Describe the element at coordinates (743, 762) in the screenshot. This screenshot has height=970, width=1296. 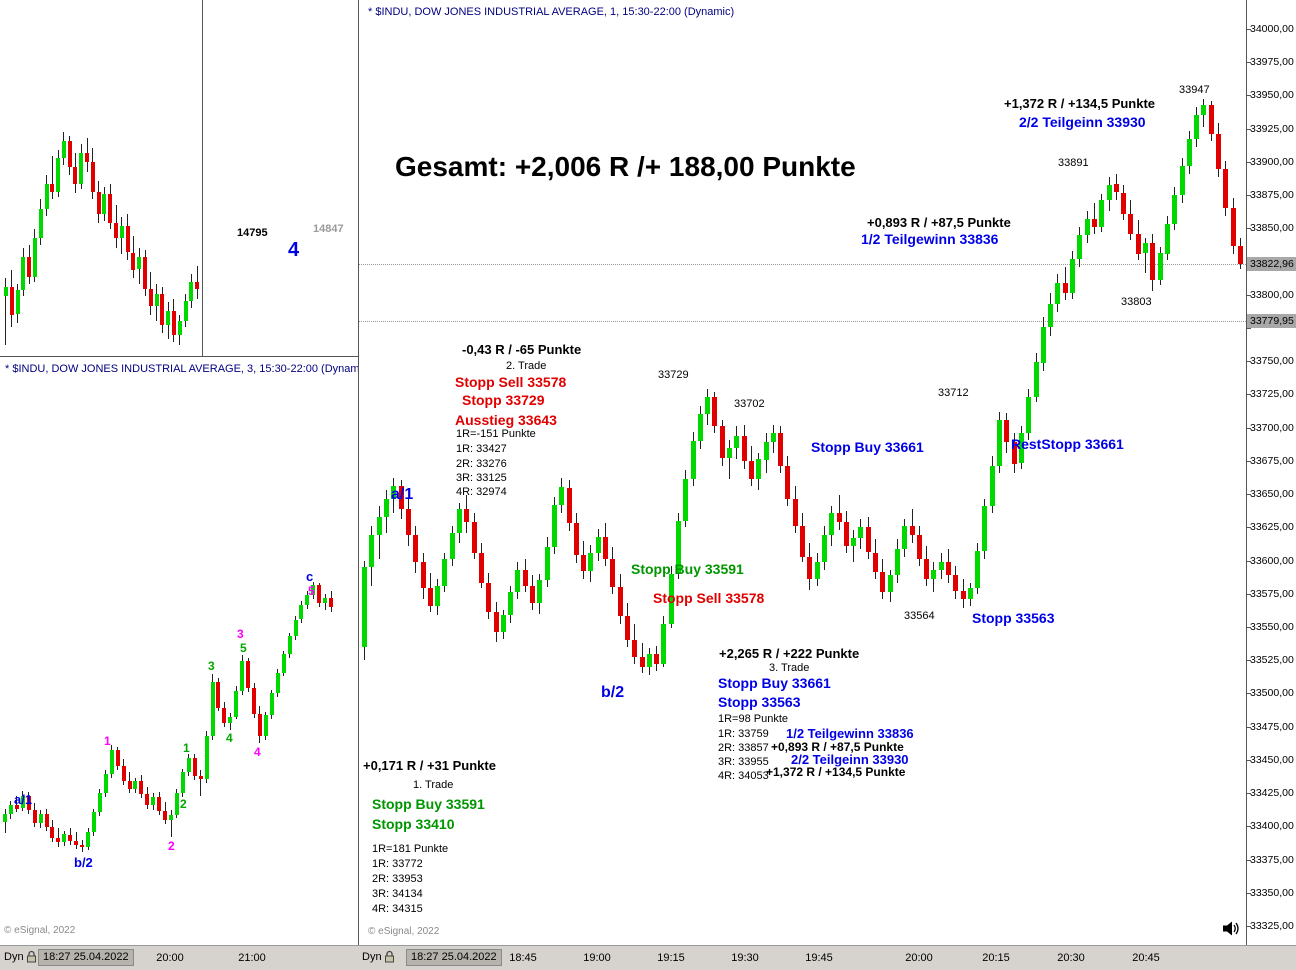
I see `trade-stat-label: 3R: 33955` at that location.